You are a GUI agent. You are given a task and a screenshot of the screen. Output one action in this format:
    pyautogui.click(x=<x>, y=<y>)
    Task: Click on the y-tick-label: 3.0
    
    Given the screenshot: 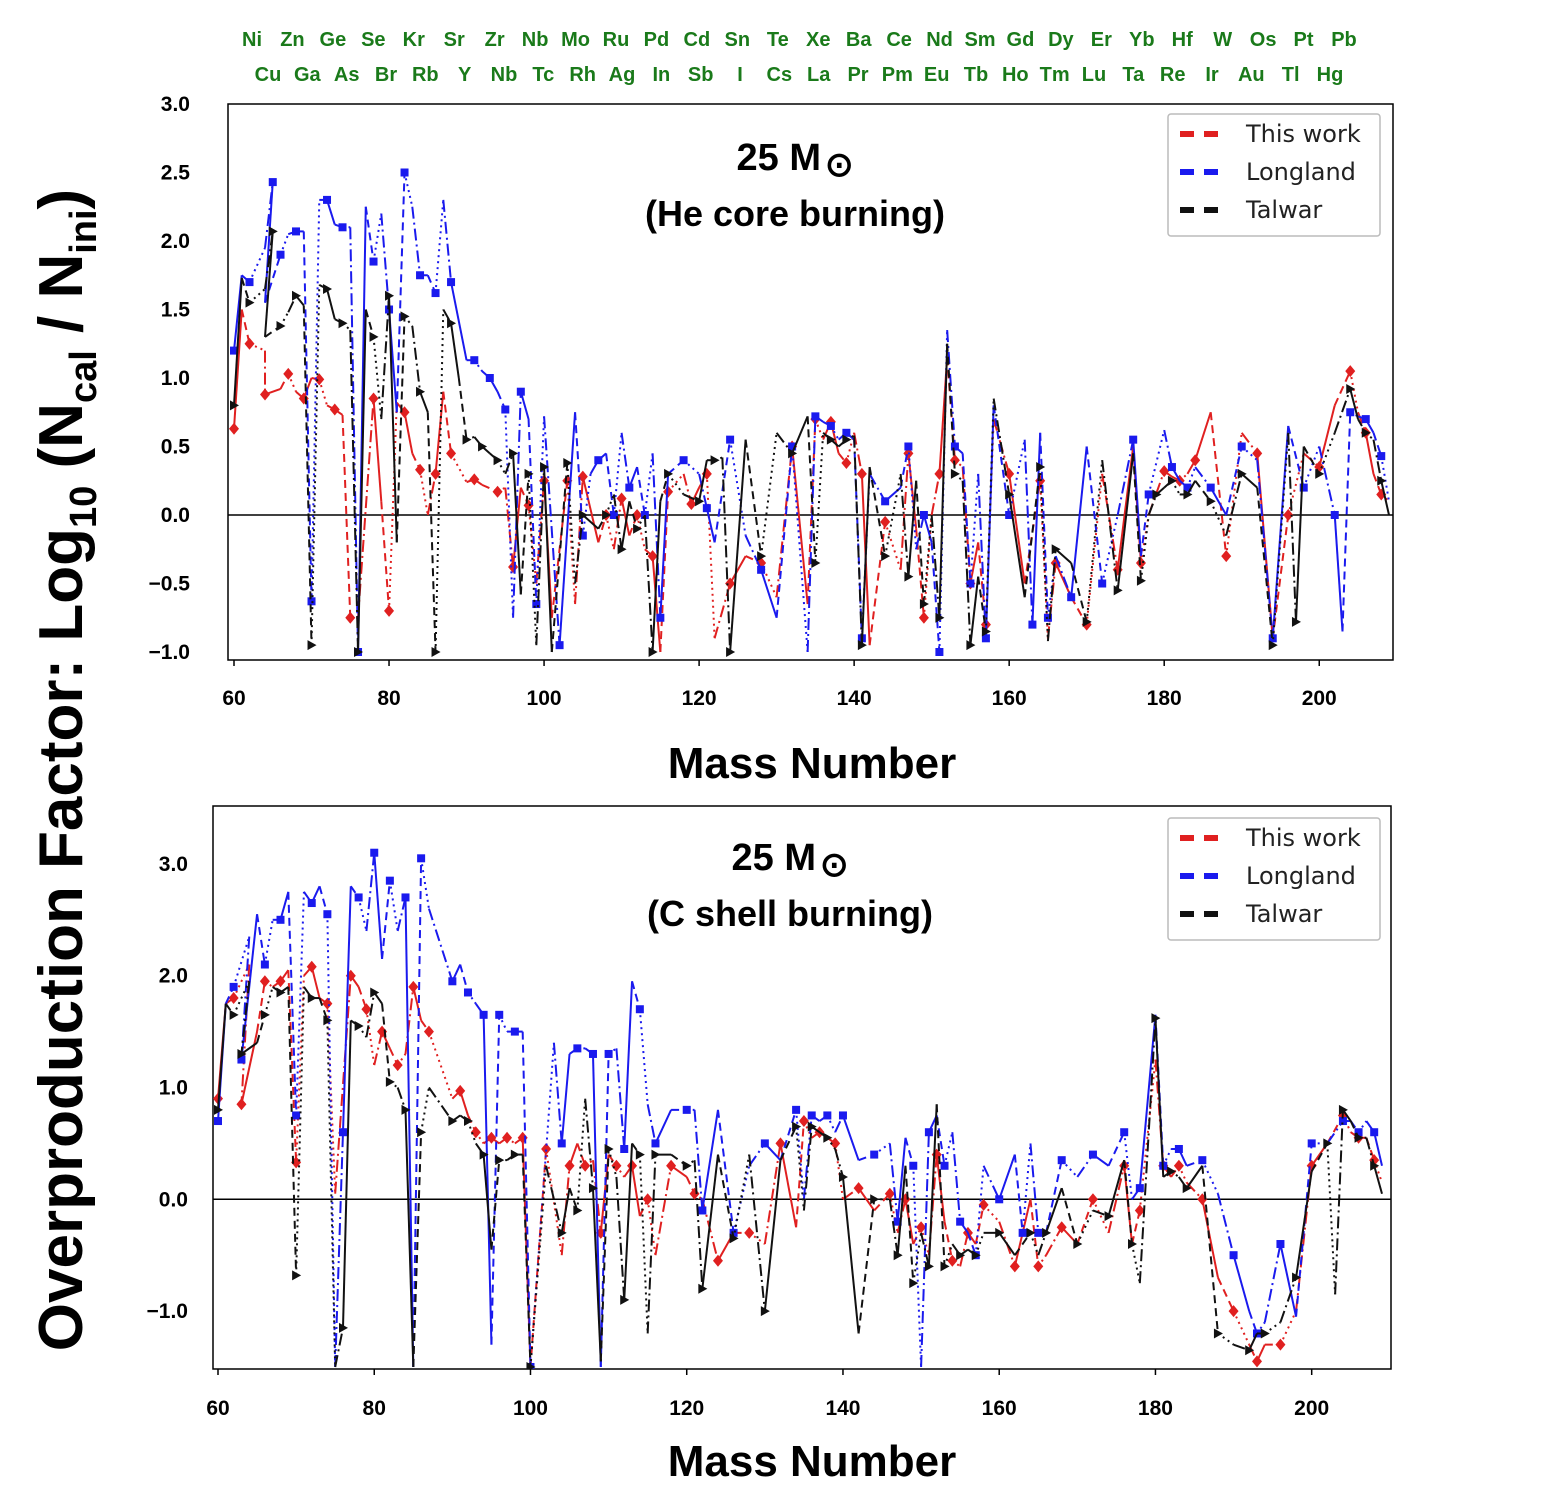 What is the action you would take?
    pyautogui.click(x=175, y=104)
    